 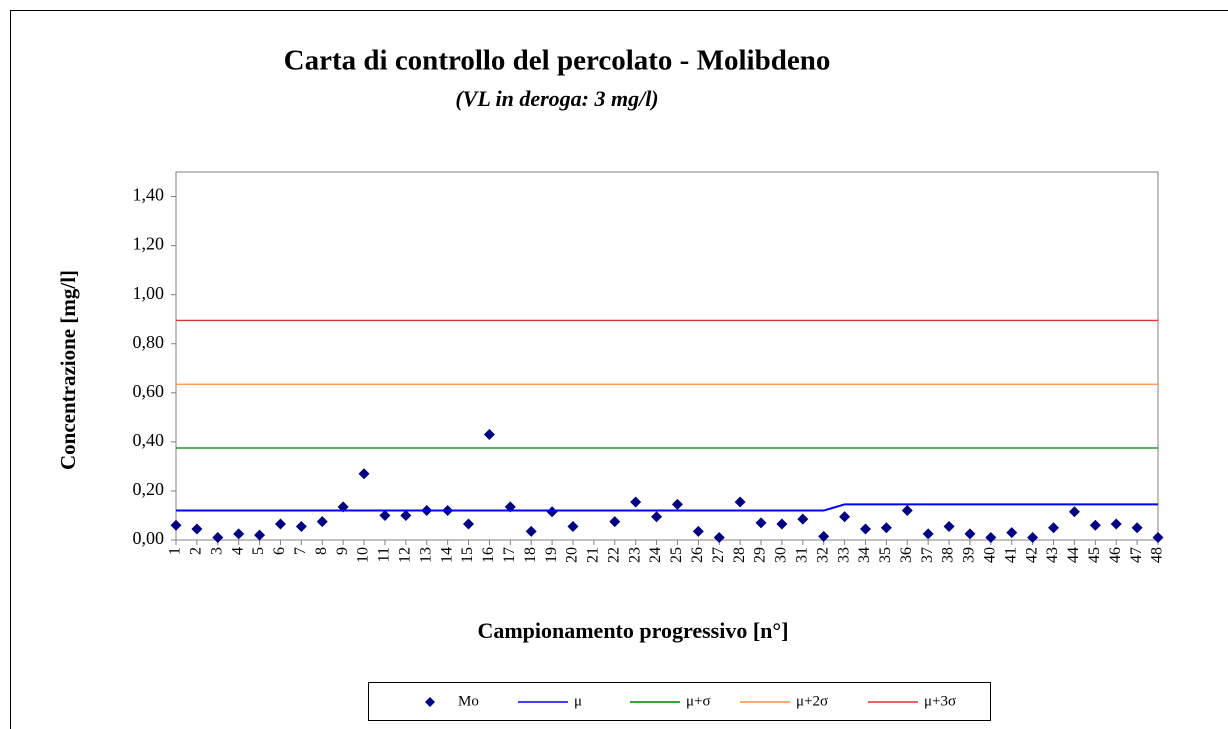 What do you see at coordinates (175, 551) in the screenshot?
I see `x-tick-label: 1` at bounding box center [175, 551].